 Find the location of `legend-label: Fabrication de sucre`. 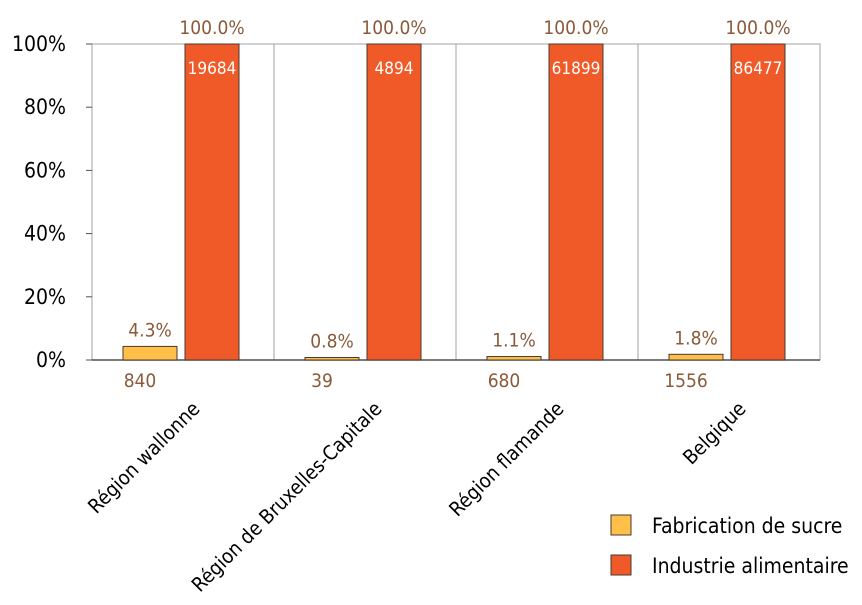

legend-label: Fabrication de sucre is located at coordinates (747, 526).